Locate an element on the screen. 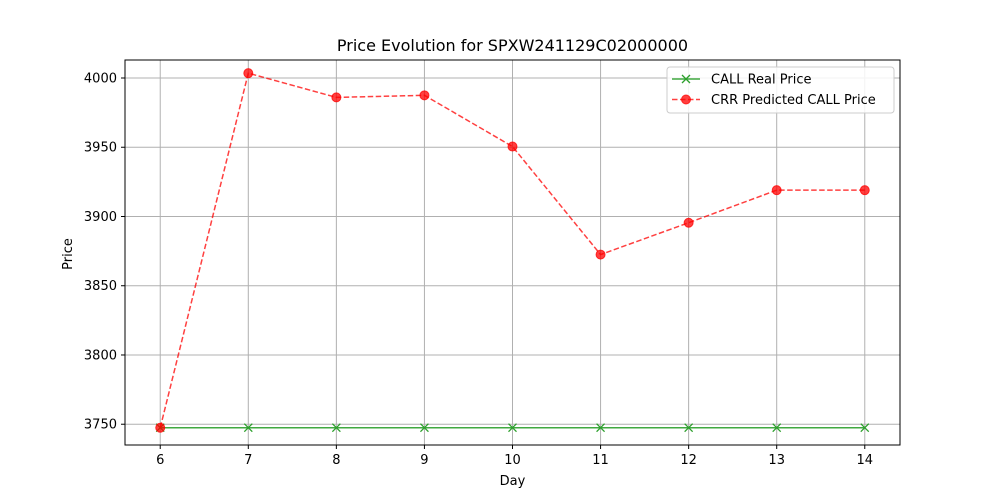  x-tick-label: 6 is located at coordinates (160, 460).